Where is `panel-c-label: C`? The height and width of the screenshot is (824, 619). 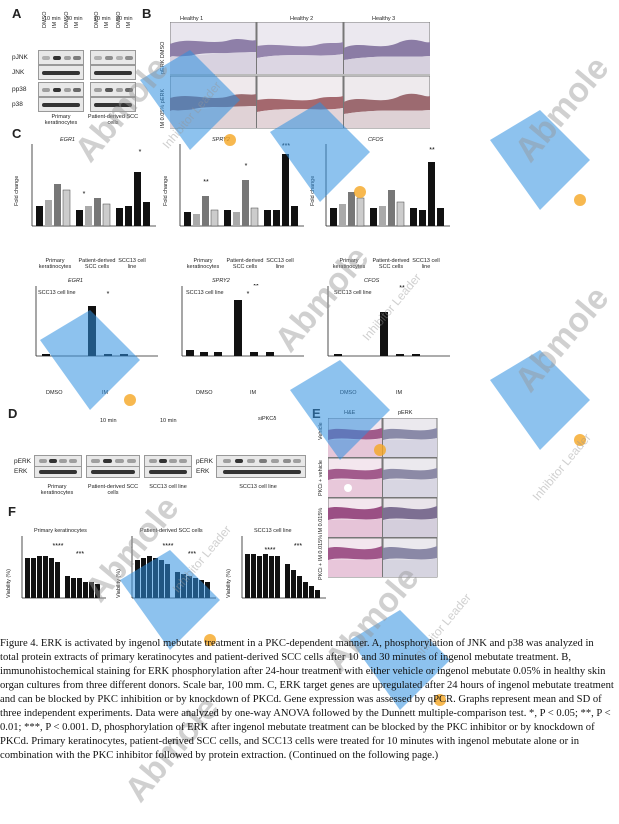
panel-c-label: C is located at coordinates (17, 133).